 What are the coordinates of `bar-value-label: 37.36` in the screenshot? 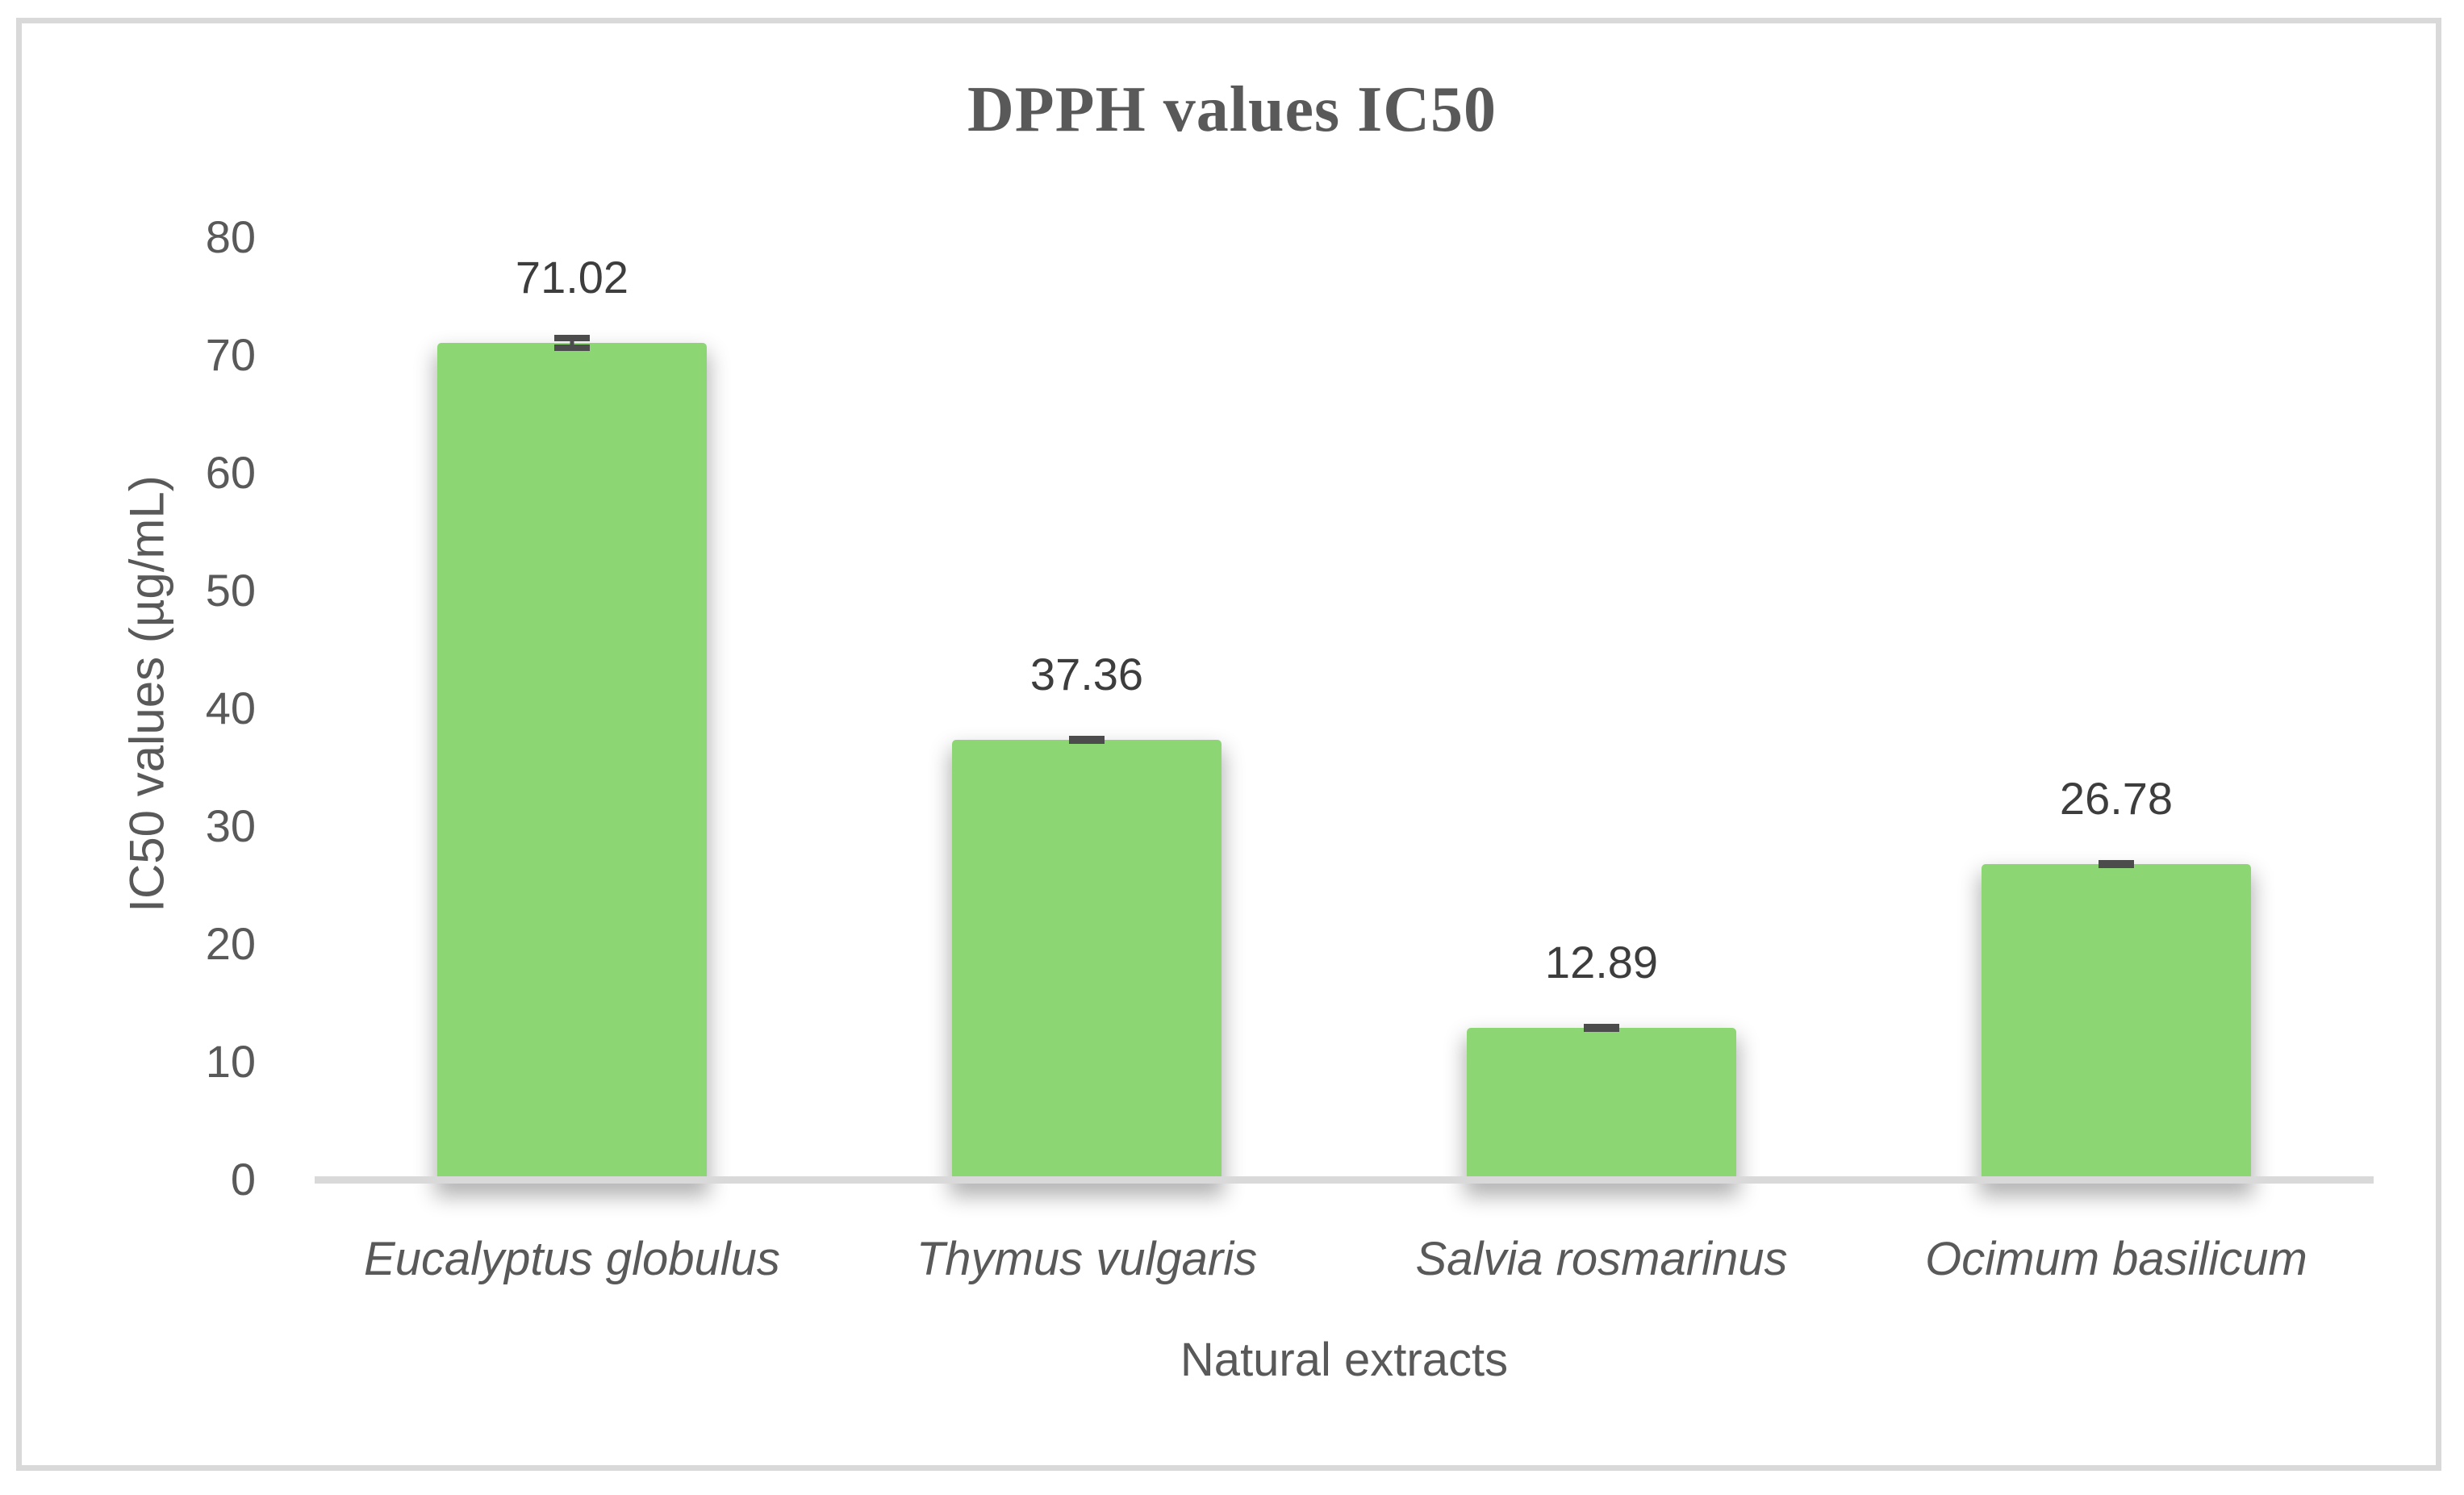 It's located at (1086, 673).